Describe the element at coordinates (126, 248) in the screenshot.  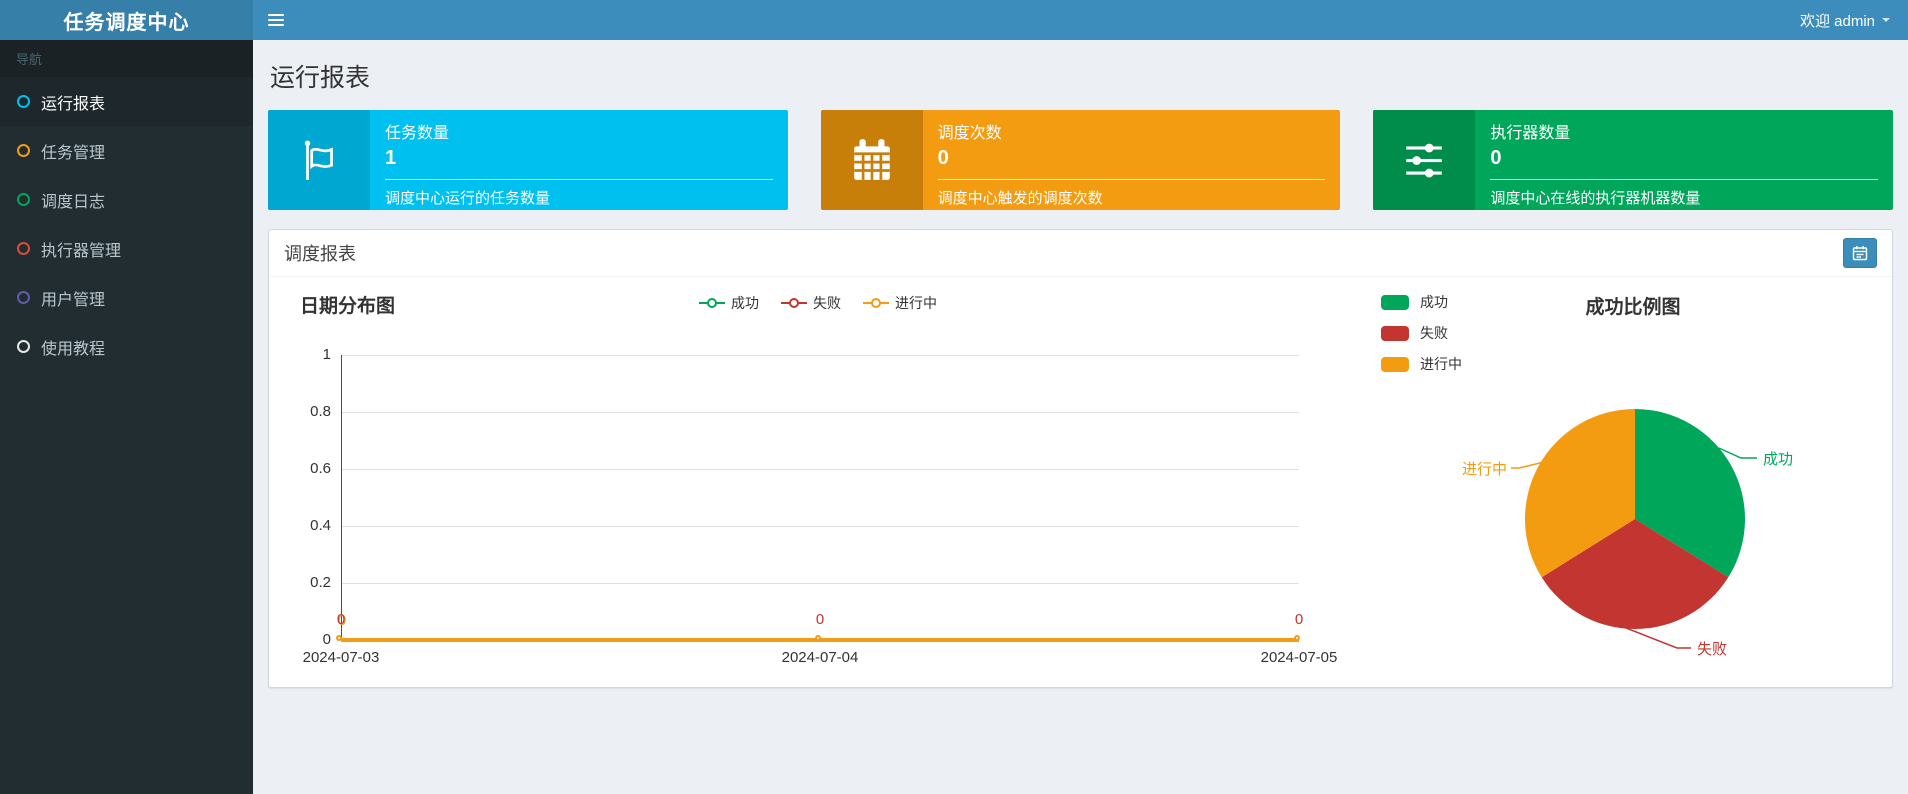
I see `sidebar-item-executor-manage: 执行器管理` at that location.